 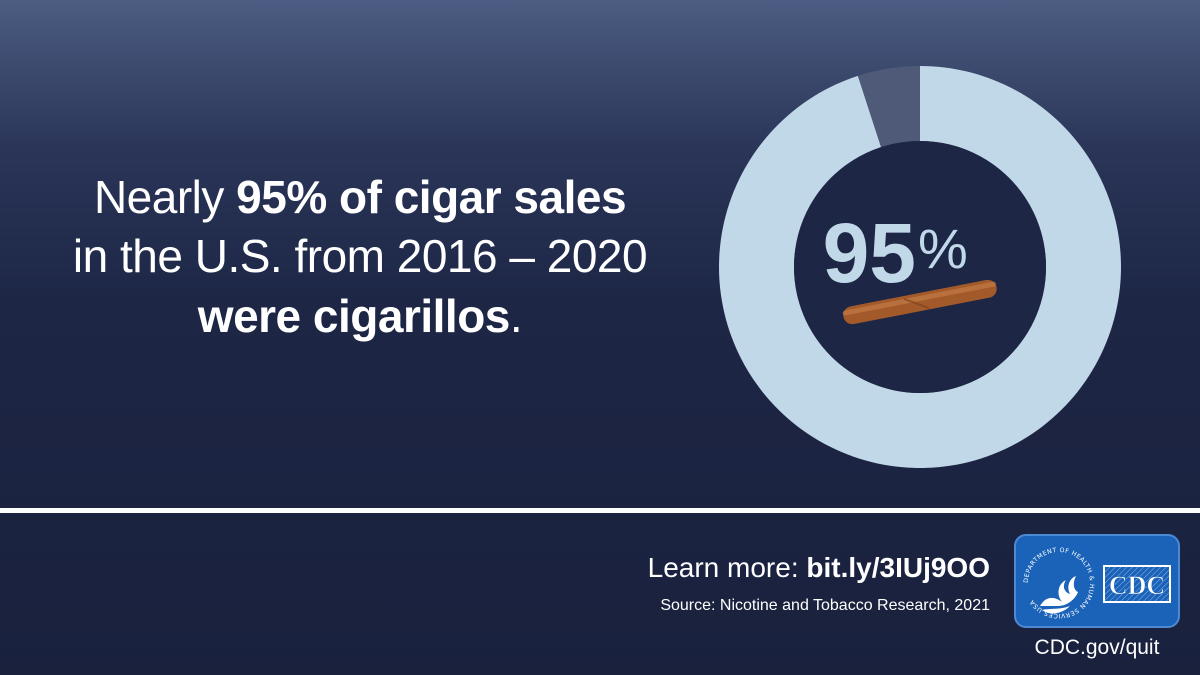 What do you see at coordinates (727, 567) in the screenshot?
I see `learn-more-prefix: Learn more:` at bounding box center [727, 567].